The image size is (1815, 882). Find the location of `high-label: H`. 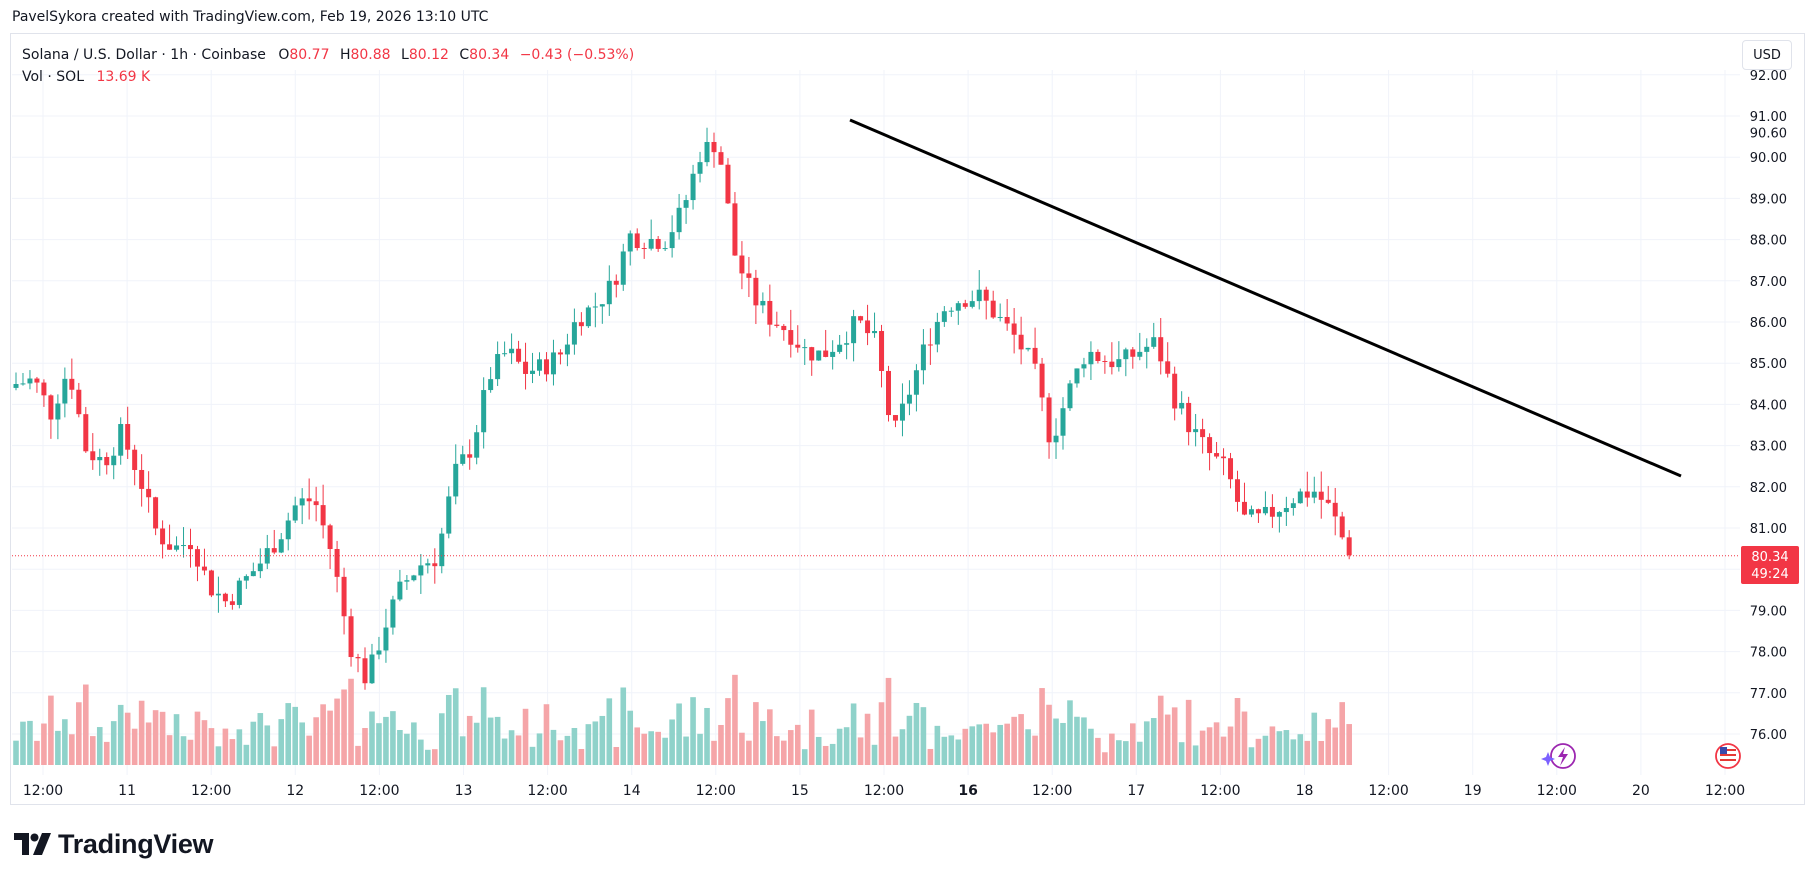

high-label: H is located at coordinates (345, 55).